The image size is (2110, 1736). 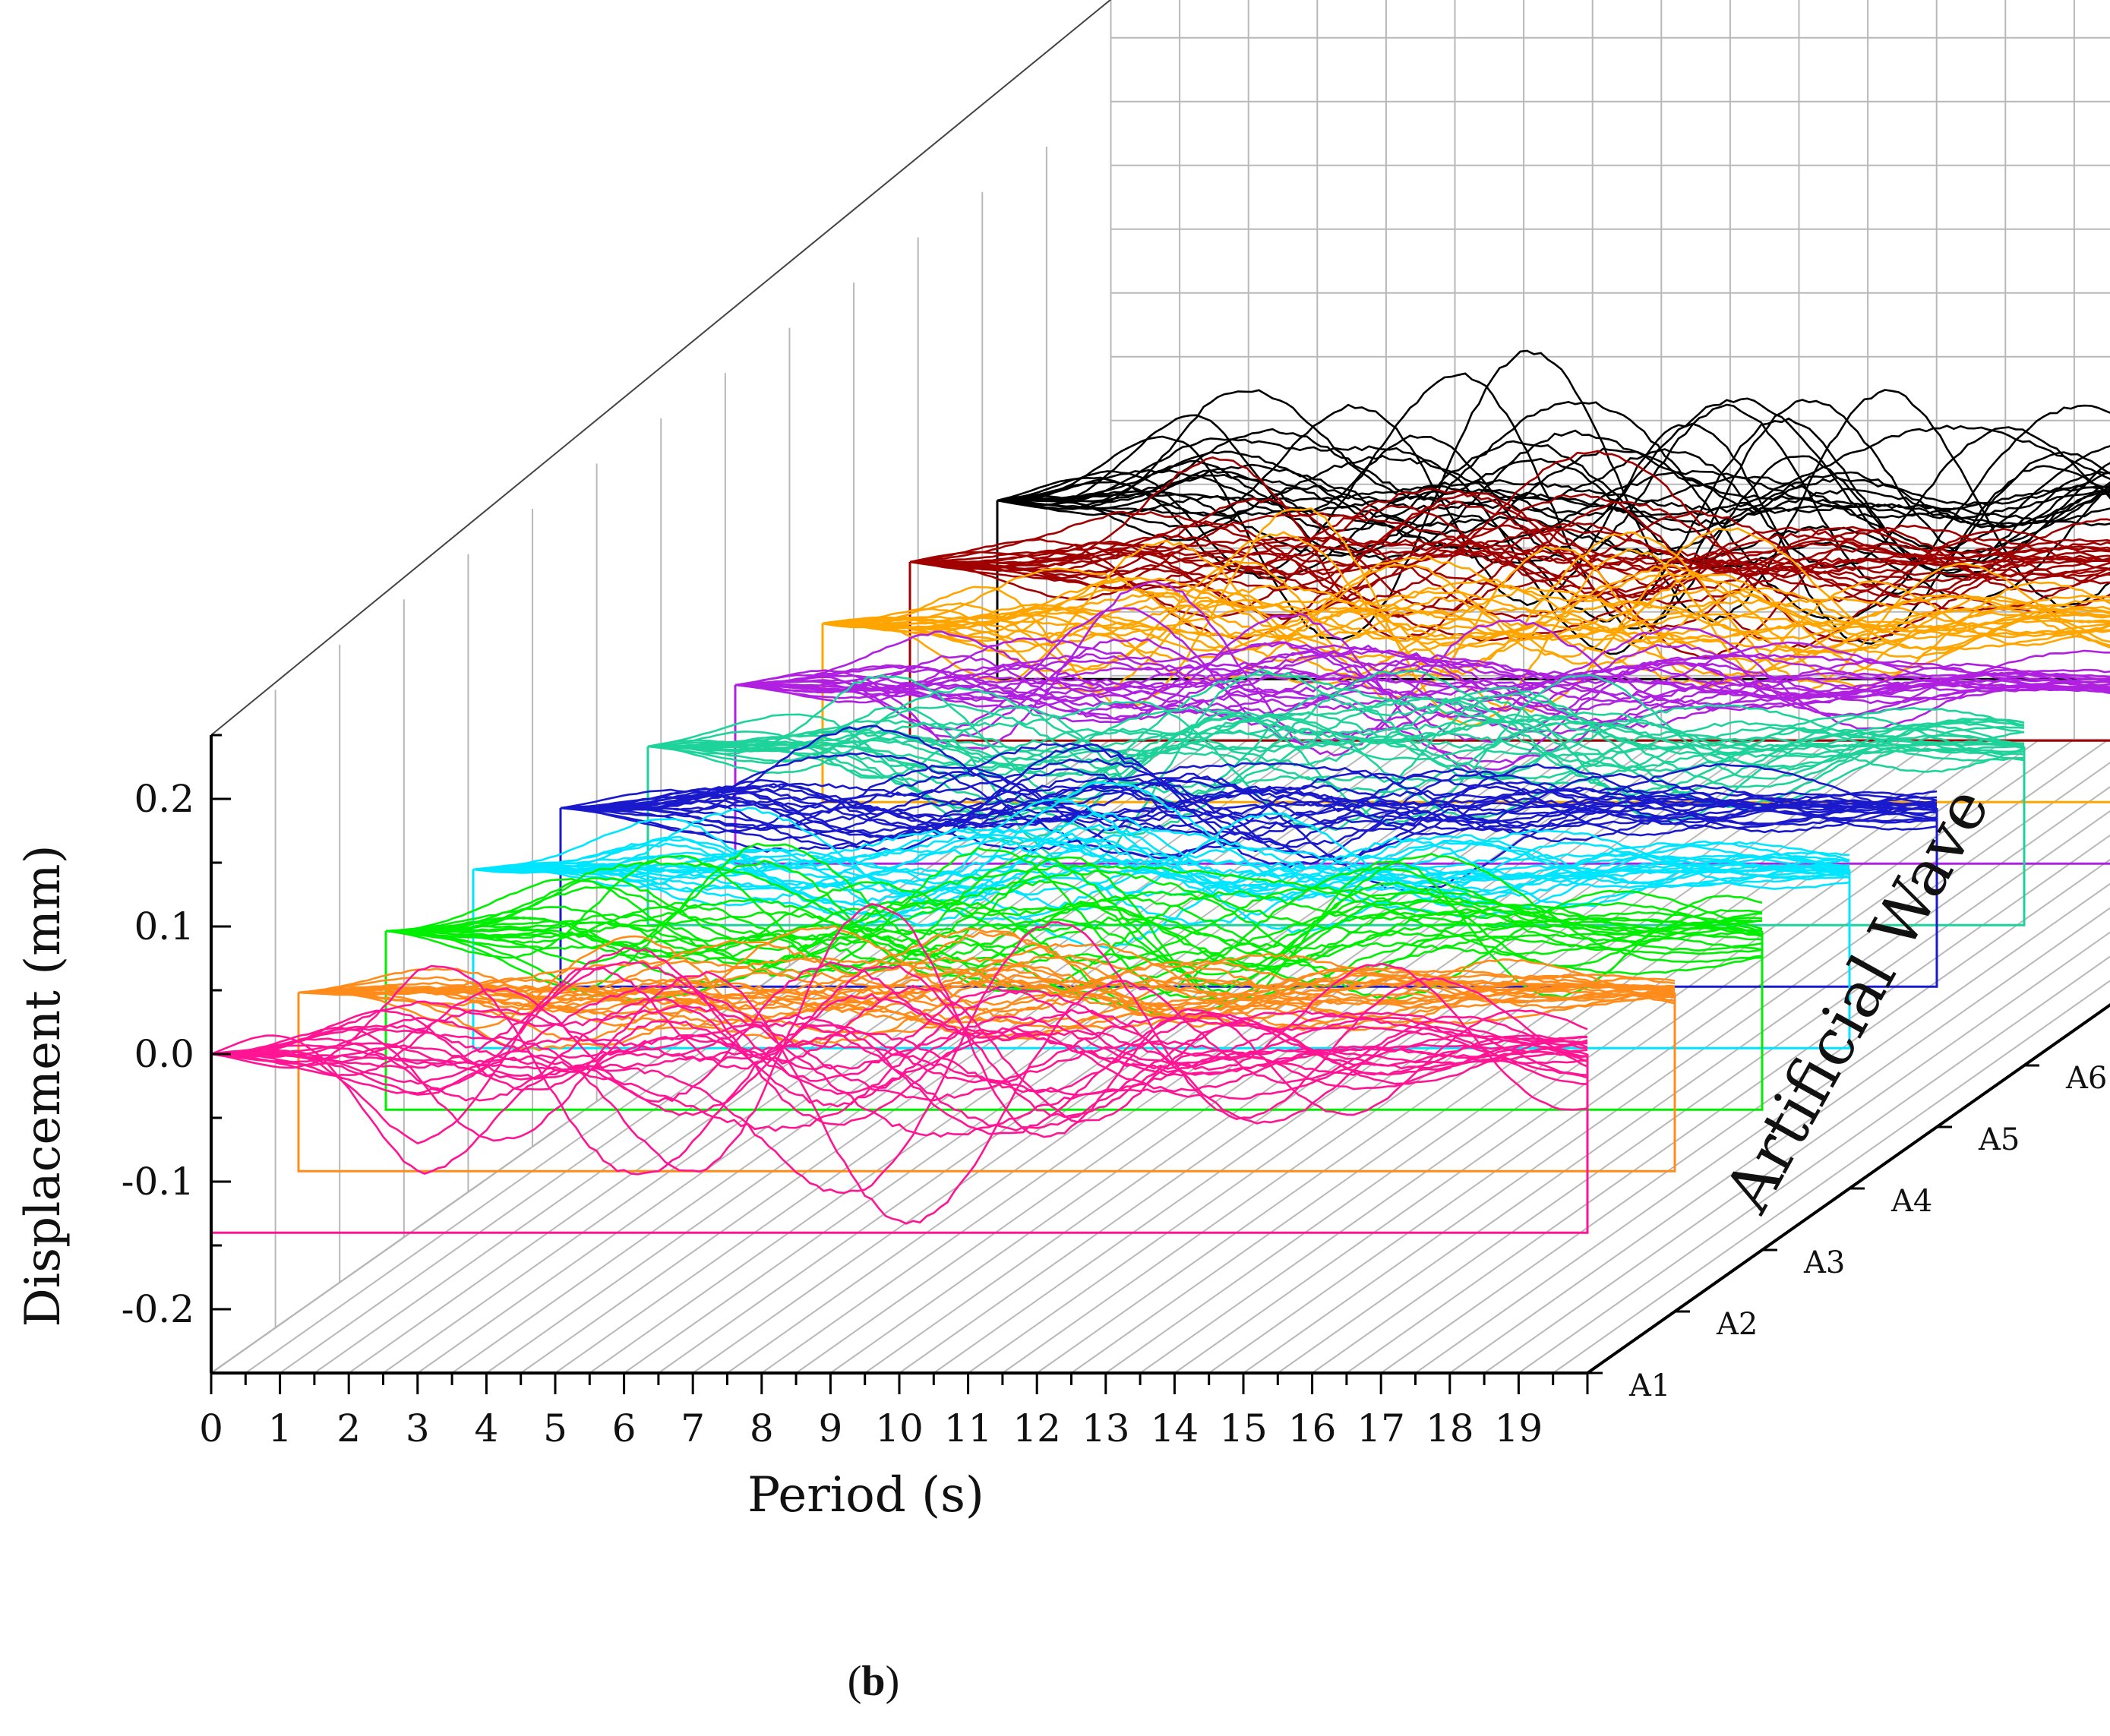 What do you see at coordinates (865, 1495) in the screenshot?
I see `x-axis-title: Period (s)` at bounding box center [865, 1495].